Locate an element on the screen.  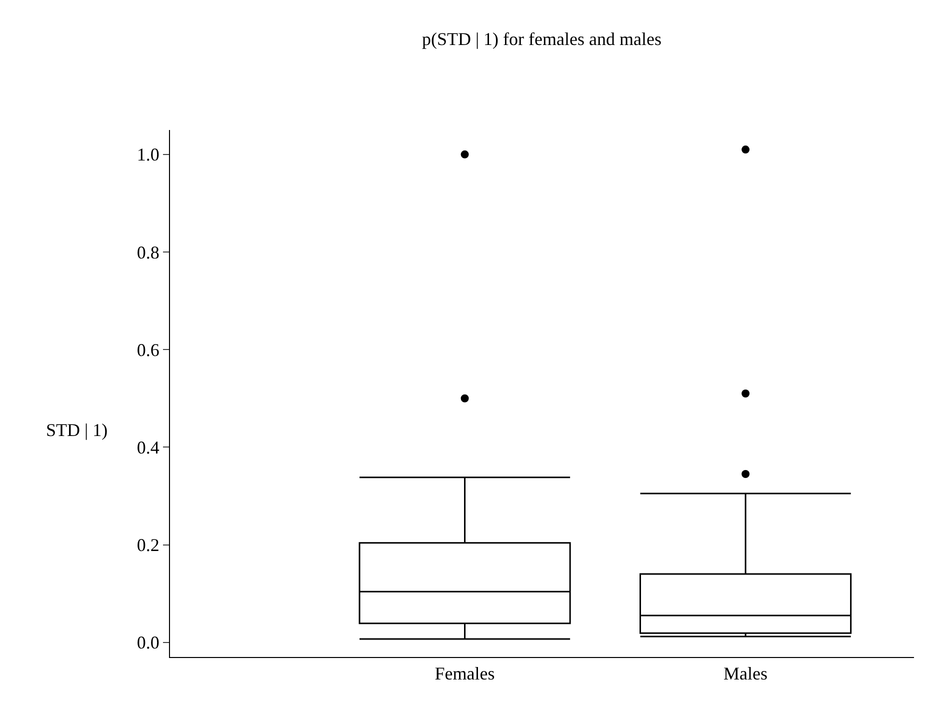
y-tick-label: 0.8 is located at coordinates (148, 252).